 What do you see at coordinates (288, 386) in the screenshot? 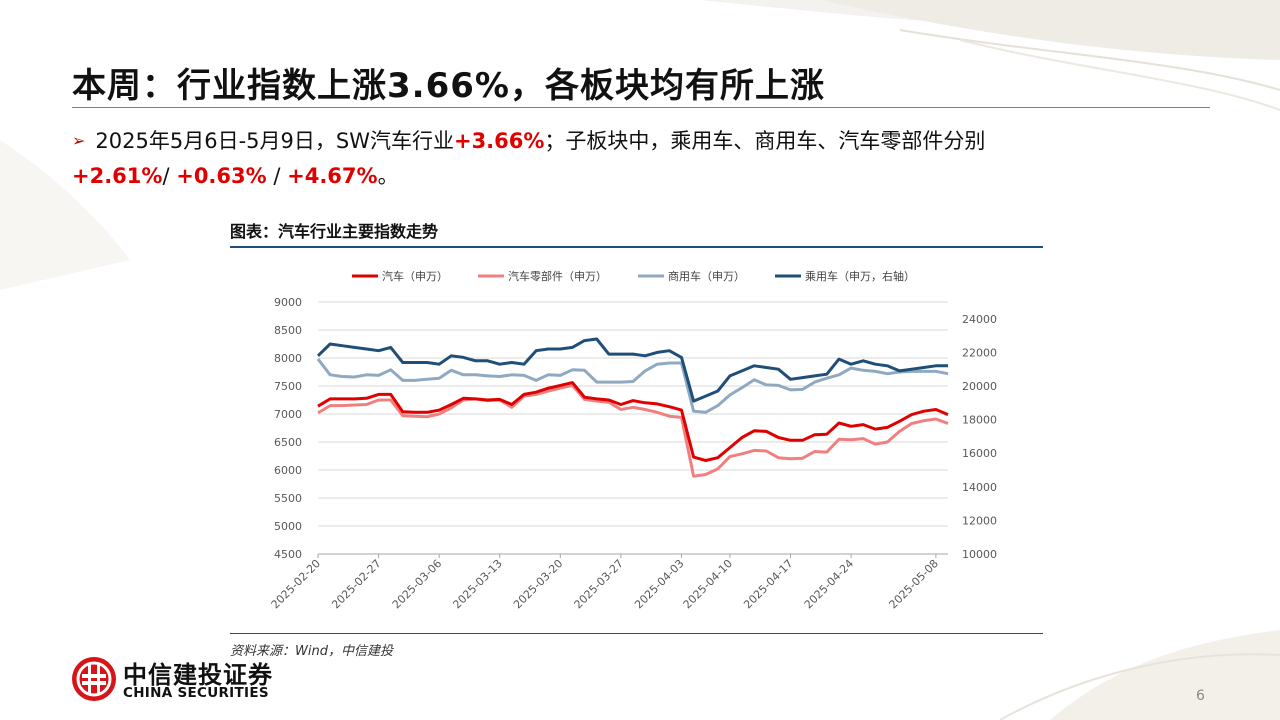
I see `y-left-tick-label: 7500` at bounding box center [288, 386].